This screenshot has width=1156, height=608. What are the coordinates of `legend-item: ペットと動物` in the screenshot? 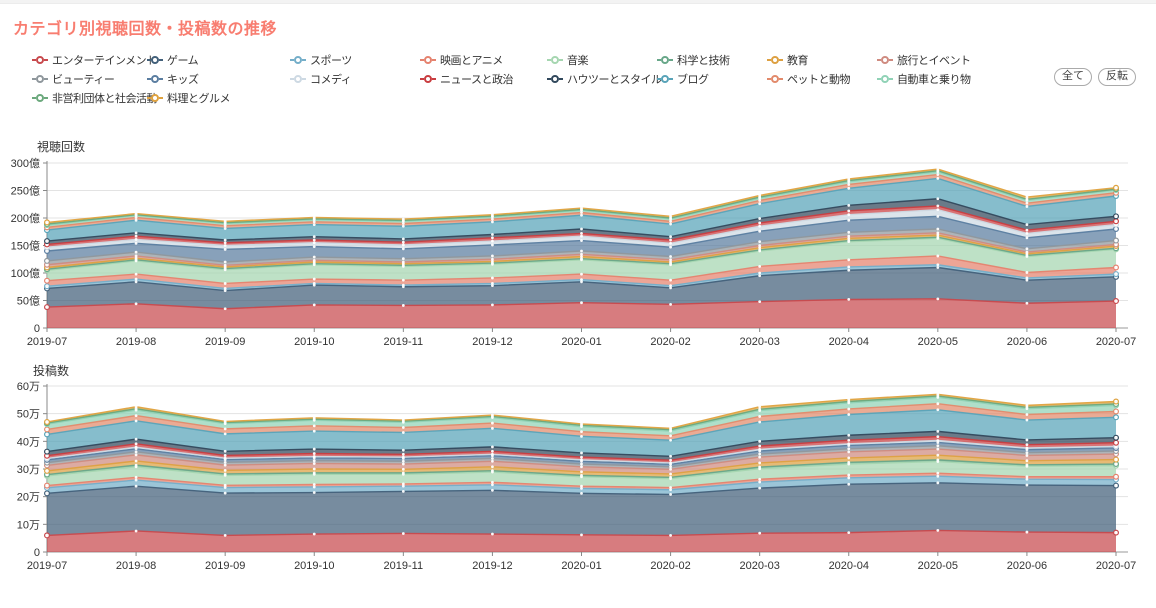 It's located at (822, 79).